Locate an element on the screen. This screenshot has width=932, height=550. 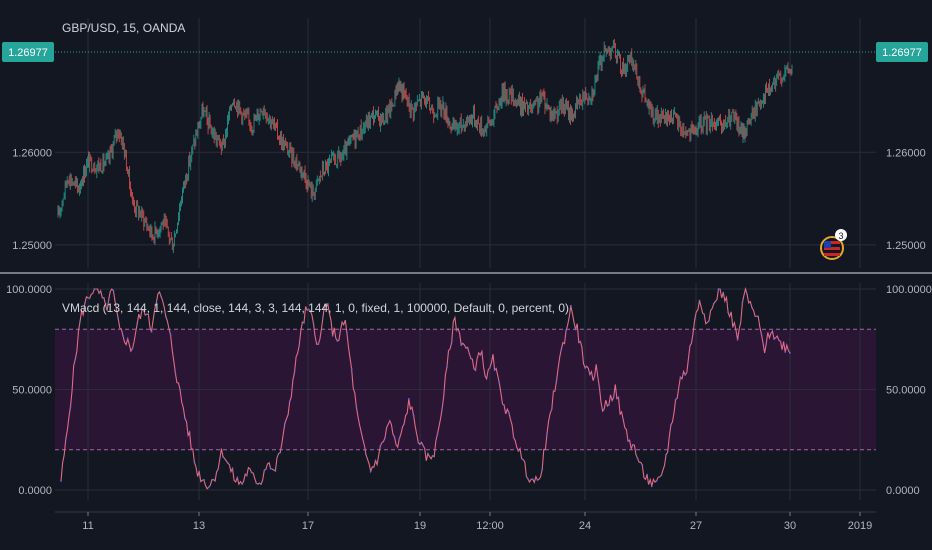
last-price-badge-left: 1.26977 is located at coordinates (28, 52).